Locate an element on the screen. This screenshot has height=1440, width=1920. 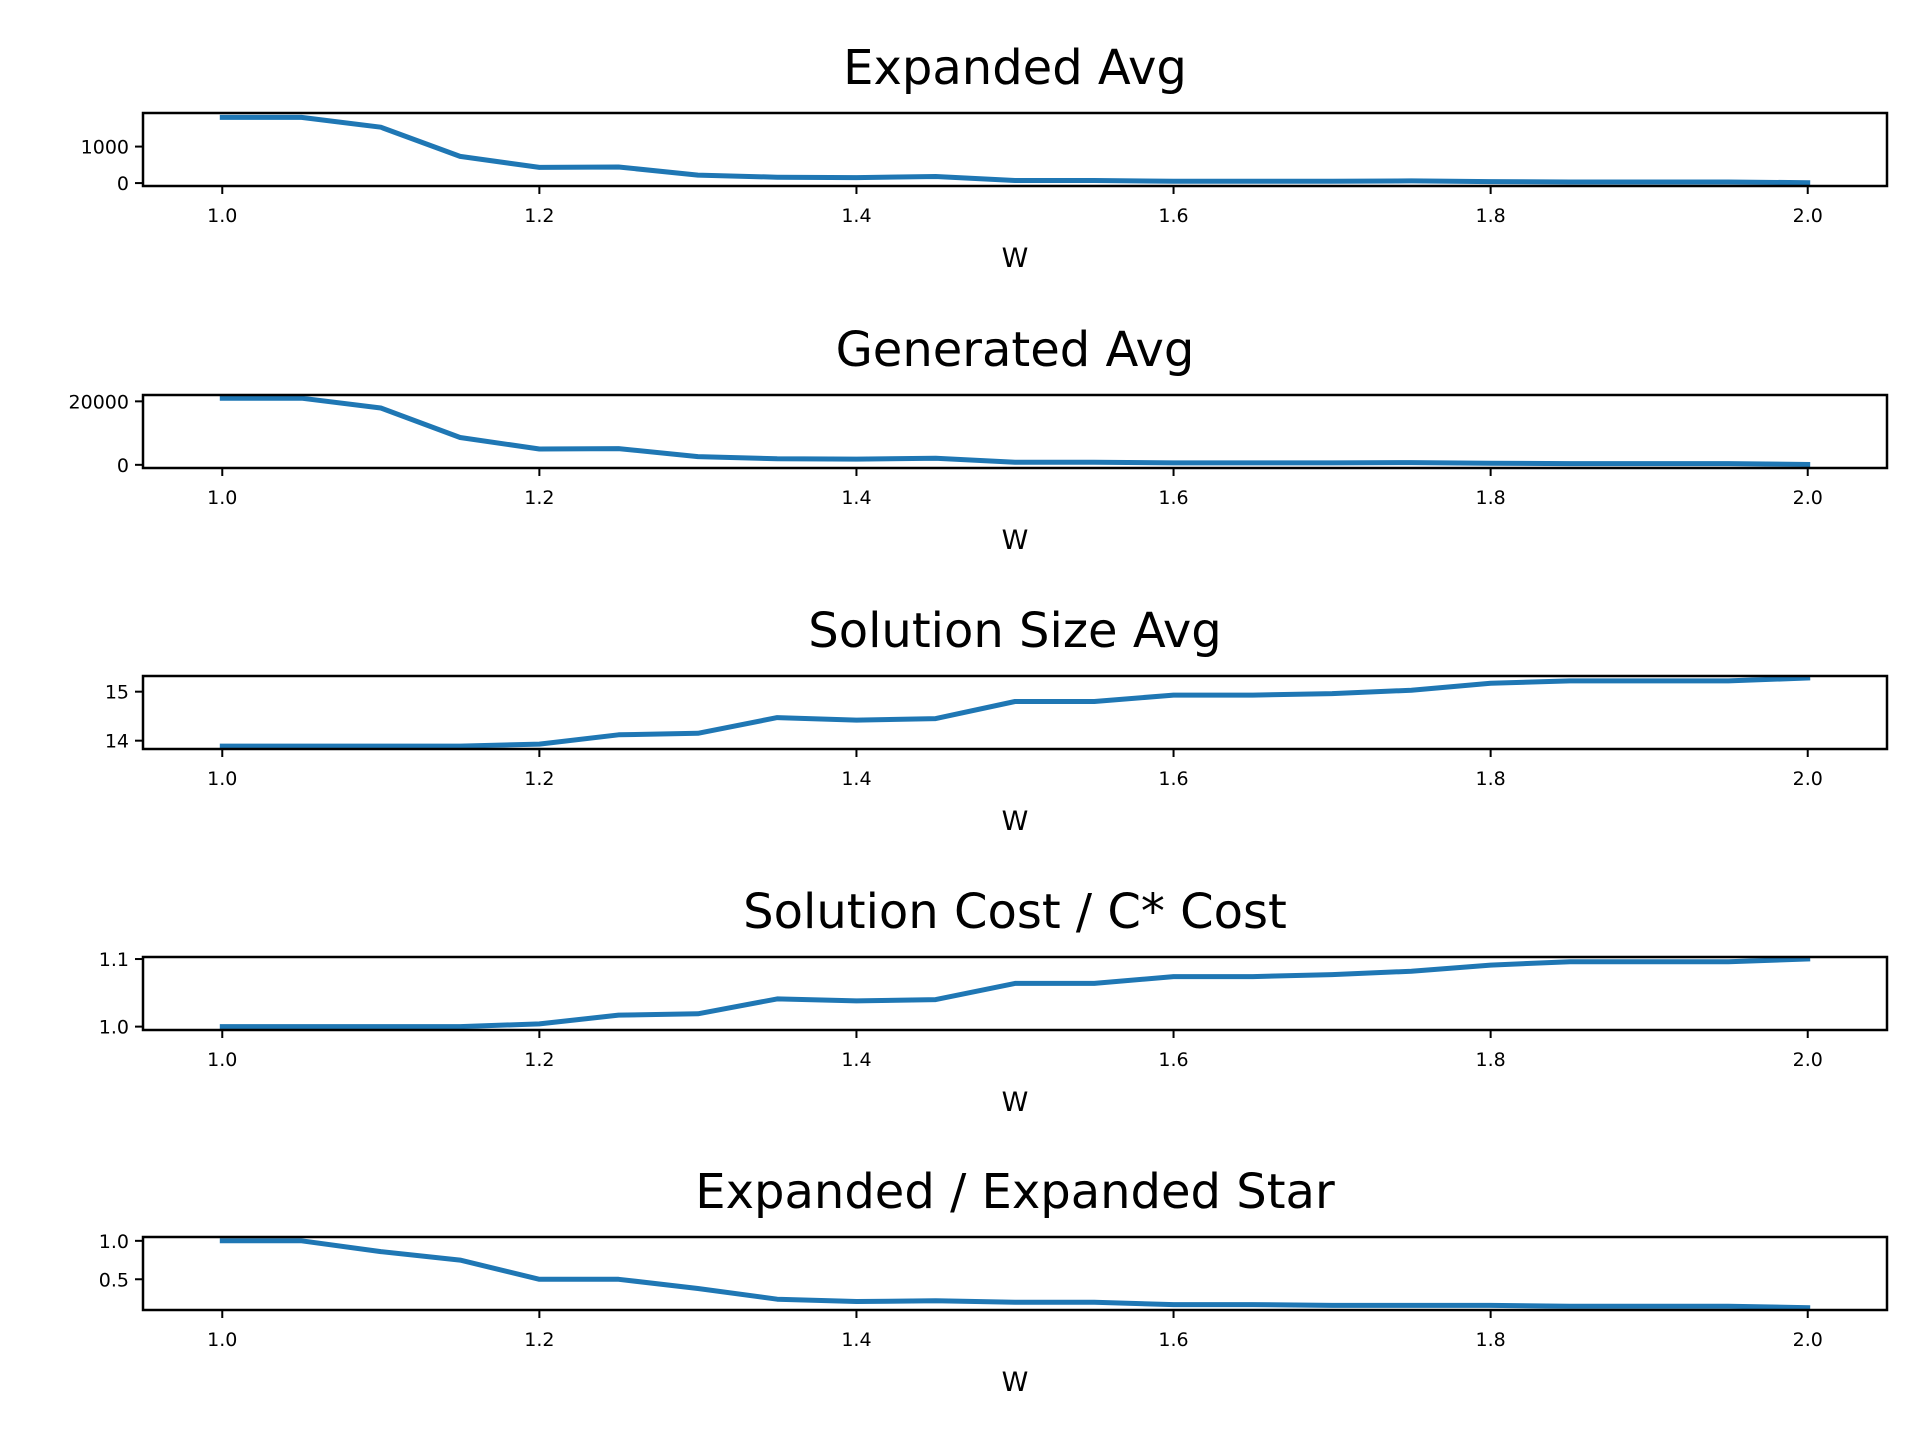
y-tick-label: 1000 is located at coordinates (105, 148).